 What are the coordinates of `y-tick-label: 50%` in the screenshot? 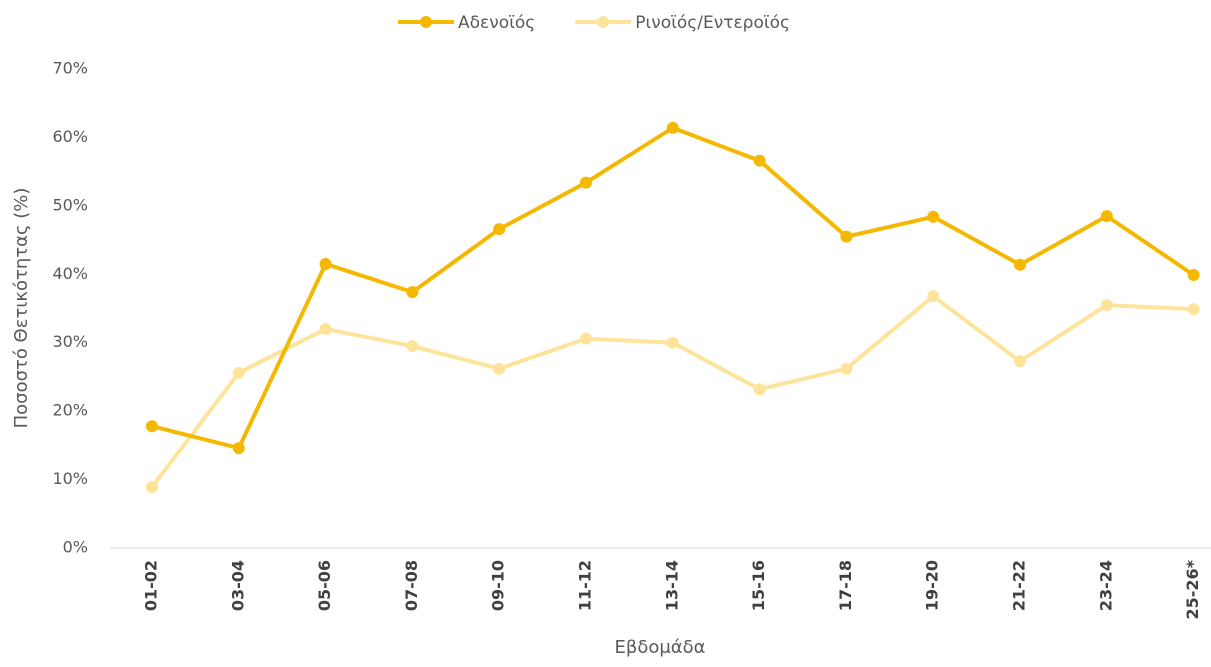 It's located at (70, 204).